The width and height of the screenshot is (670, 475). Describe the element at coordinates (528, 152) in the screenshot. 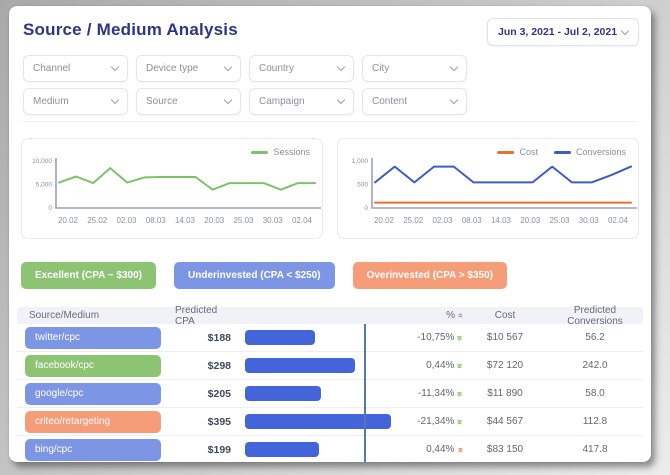

I see `legend-label: Cost` at that location.